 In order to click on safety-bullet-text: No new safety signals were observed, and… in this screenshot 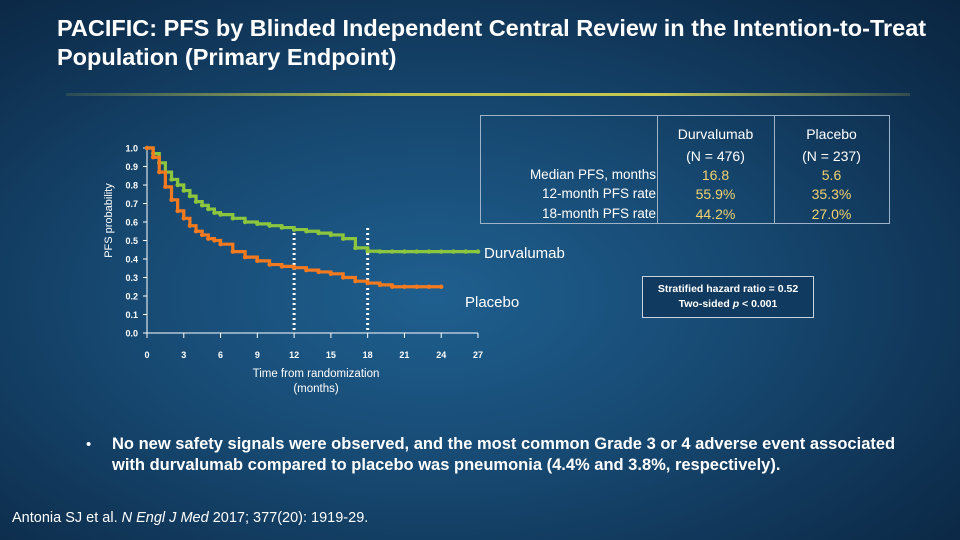, I will do `click(504, 454)`.